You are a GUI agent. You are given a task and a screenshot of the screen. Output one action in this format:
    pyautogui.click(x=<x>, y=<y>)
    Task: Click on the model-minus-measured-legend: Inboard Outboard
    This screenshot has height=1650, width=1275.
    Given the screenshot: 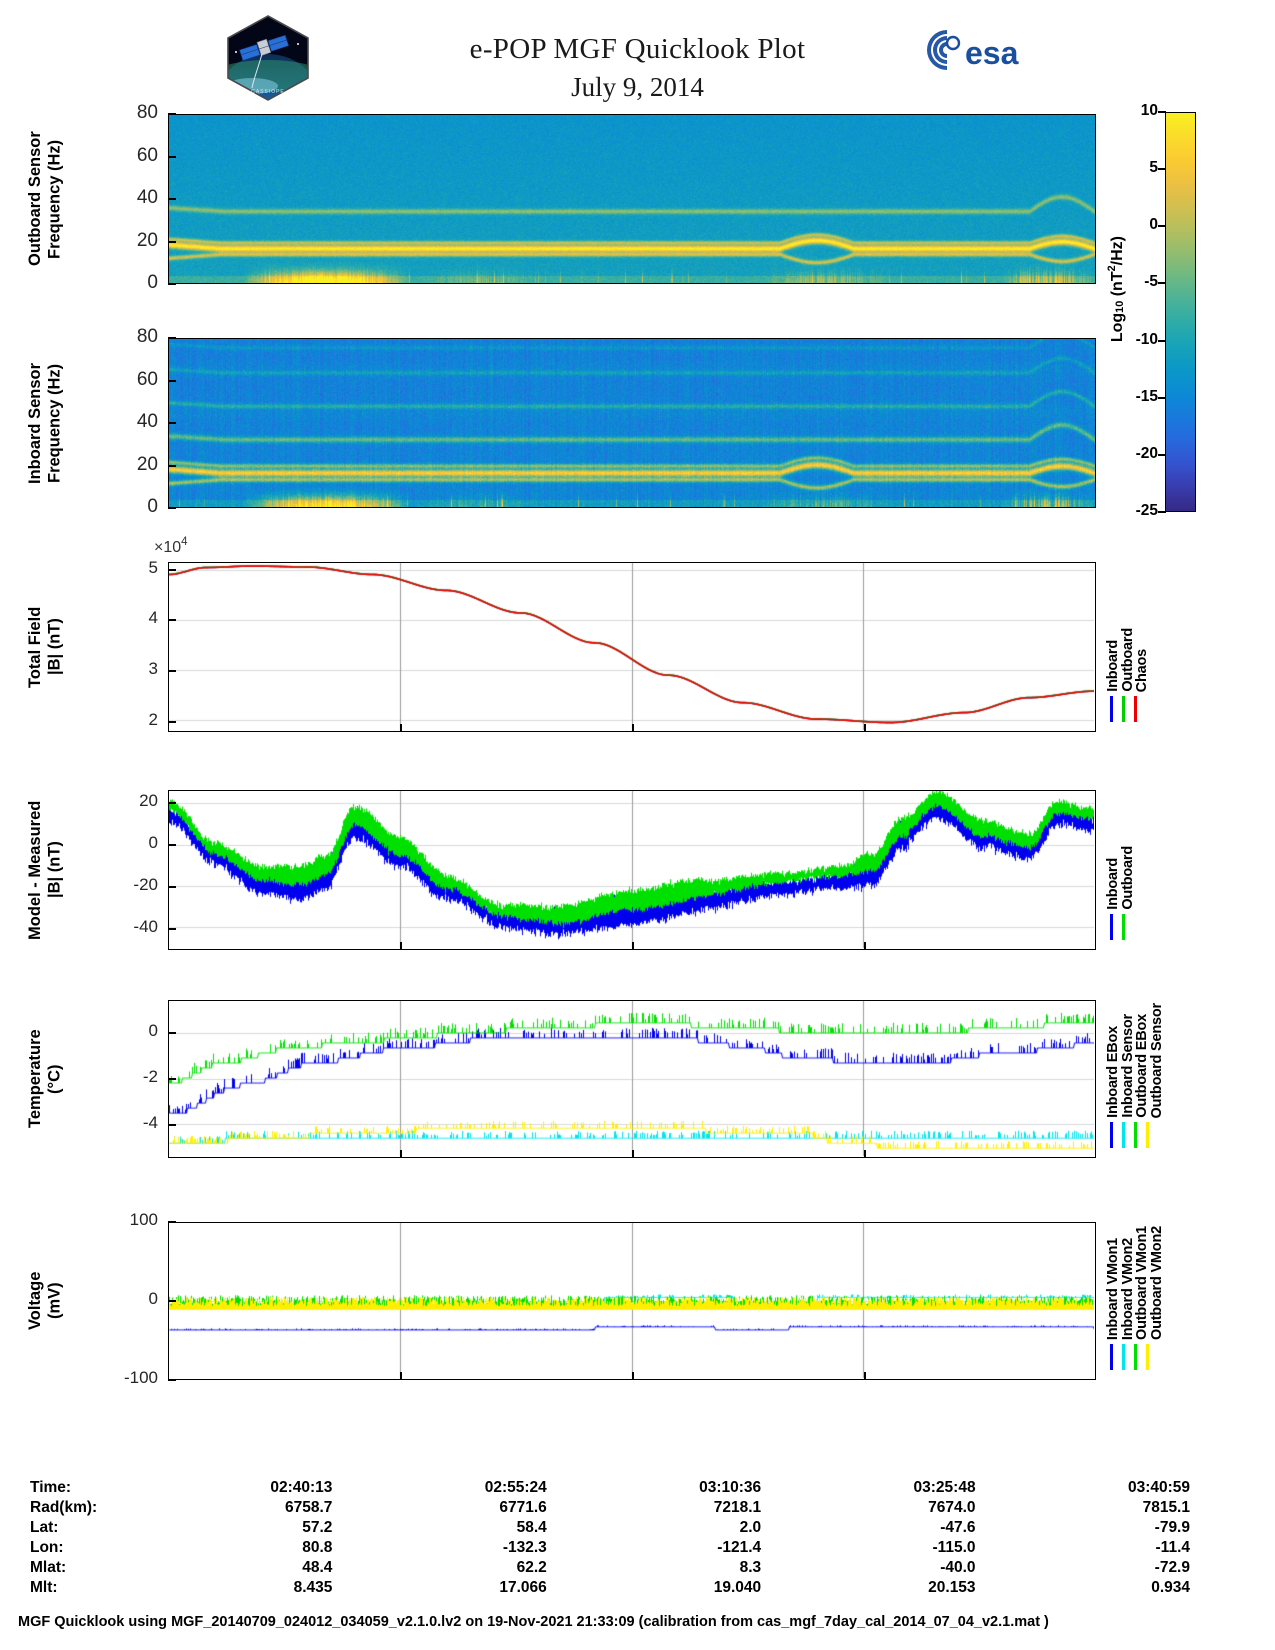 What is the action you would take?
    pyautogui.click(x=1120, y=853)
    